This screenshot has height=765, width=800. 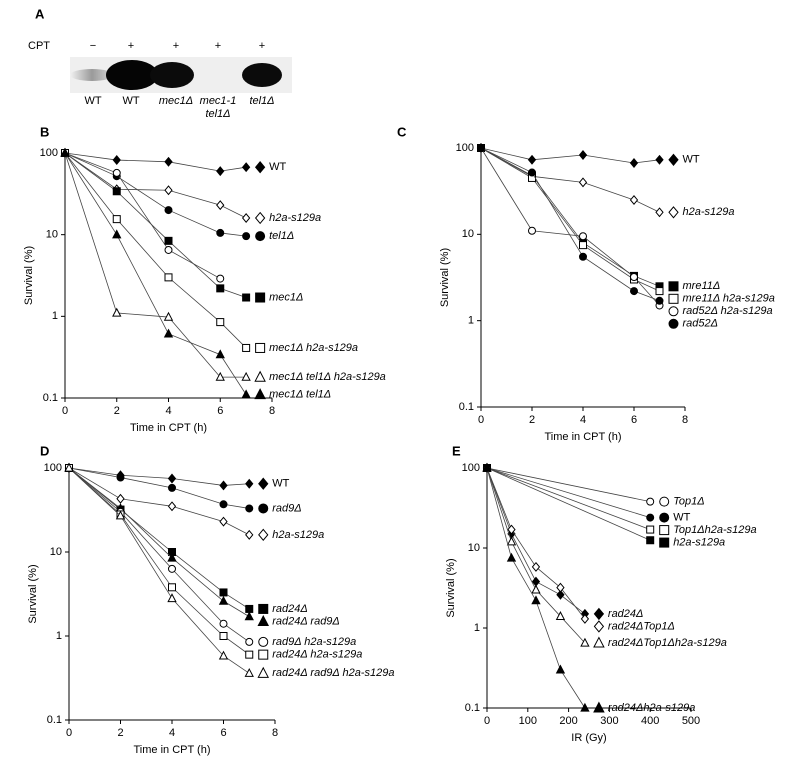 What do you see at coordinates (568, 721) in the screenshot?
I see `x-tick-label: 200` at bounding box center [568, 721].